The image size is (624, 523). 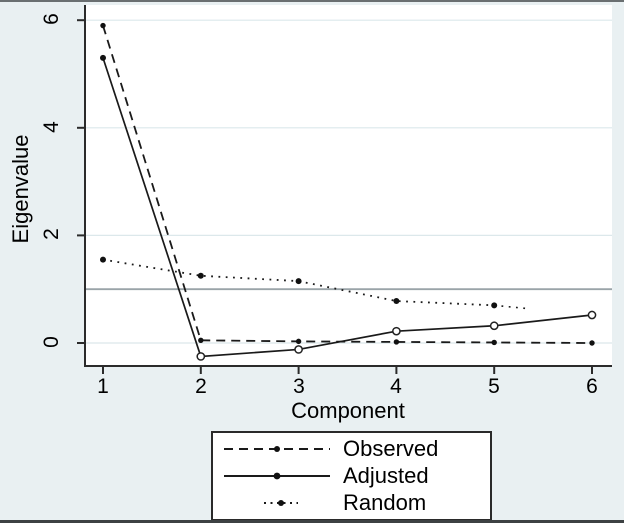 I want to click on y-tick-label: 4, so click(x=51, y=127).